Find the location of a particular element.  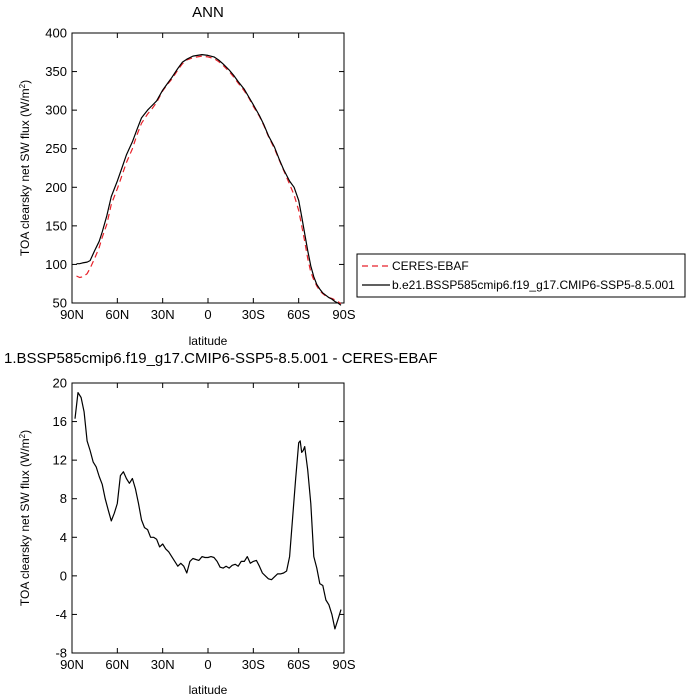

top-y-tick-label: 300 is located at coordinates (56, 110).